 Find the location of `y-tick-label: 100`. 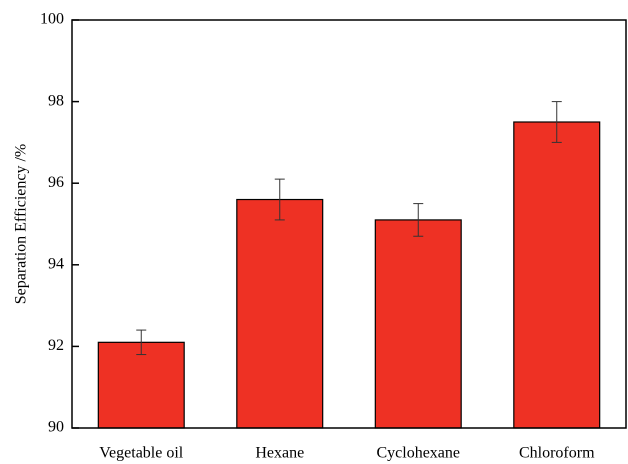

y-tick-label: 100 is located at coordinates (52, 19).